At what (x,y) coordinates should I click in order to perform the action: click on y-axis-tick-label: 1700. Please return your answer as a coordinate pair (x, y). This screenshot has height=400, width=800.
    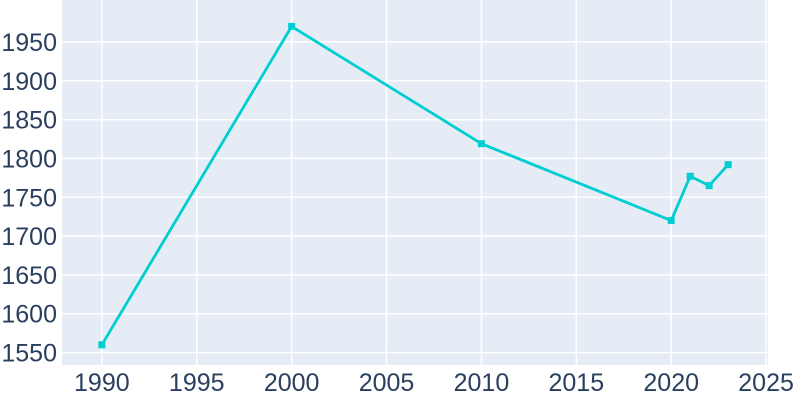
    Looking at the image, I should click on (29, 237).